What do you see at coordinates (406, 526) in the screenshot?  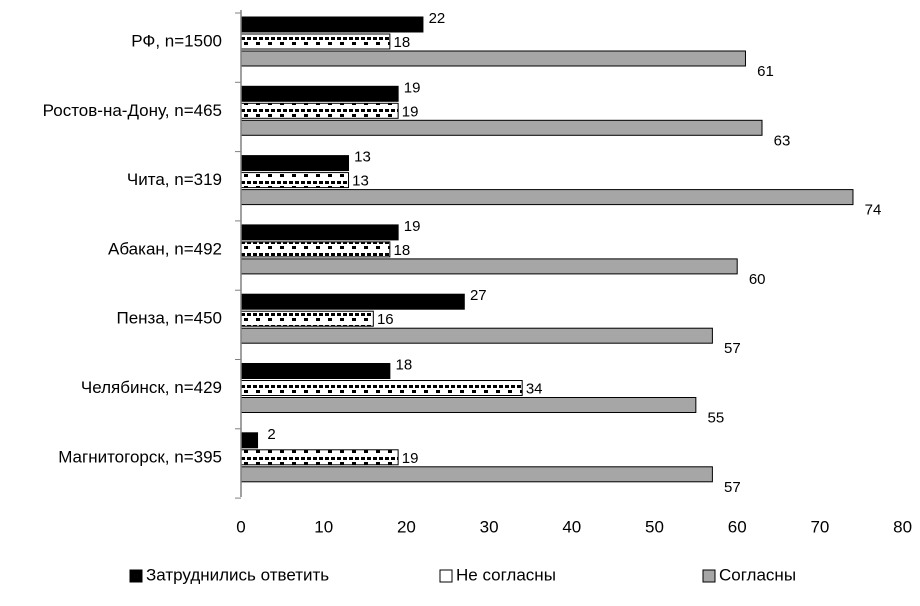 I see `x-tick-label: 20` at bounding box center [406, 526].